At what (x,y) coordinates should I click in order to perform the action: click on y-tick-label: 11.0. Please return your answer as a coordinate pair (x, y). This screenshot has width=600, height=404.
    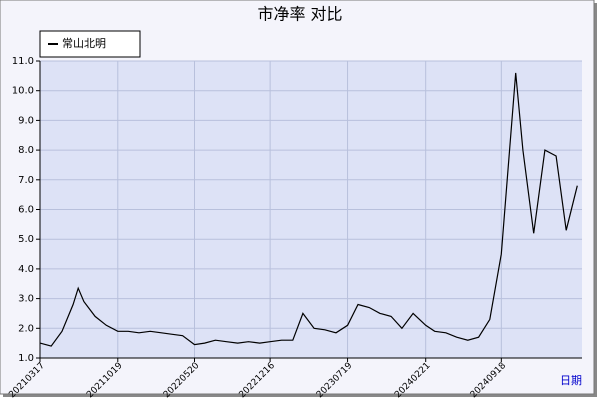
    Looking at the image, I should click on (23, 61).